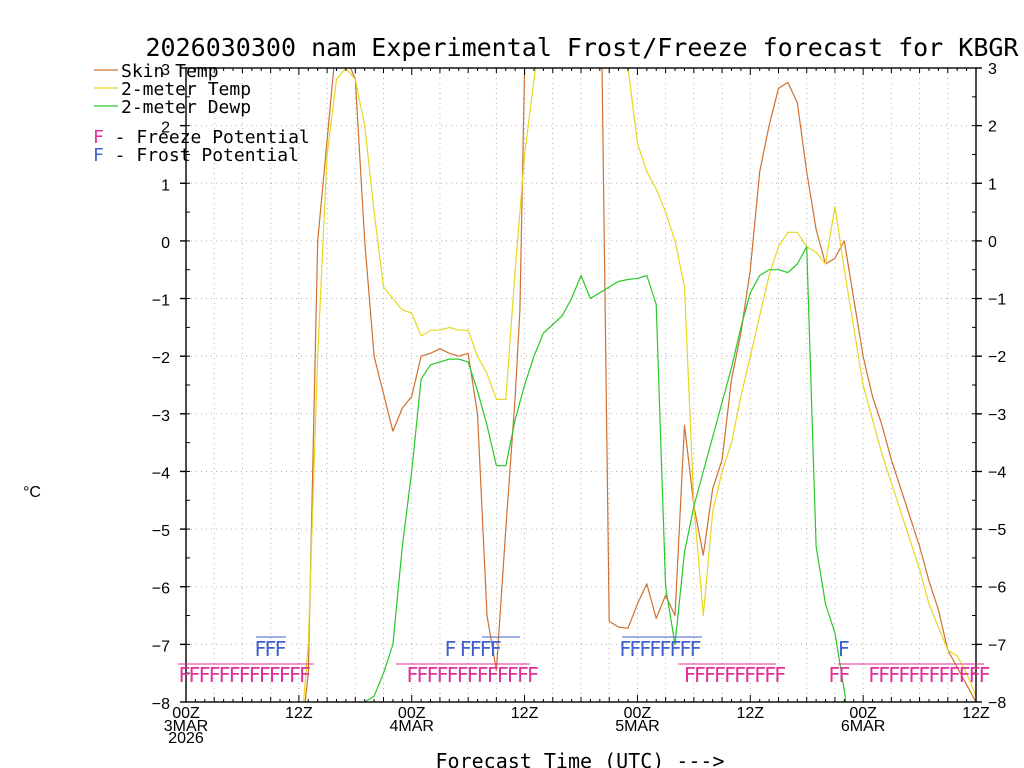 This screenshot has width=1024, height=768. Describe the element at coordinates (997, 588) in the screenshot. I see `y-tick-label-right: −6` at that location.